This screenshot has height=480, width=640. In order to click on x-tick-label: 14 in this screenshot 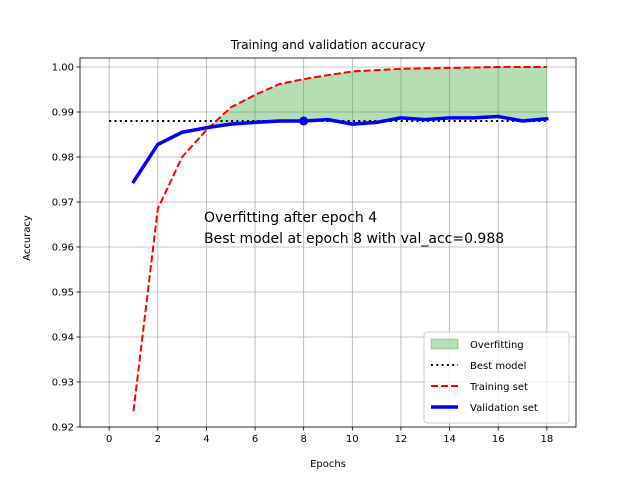, I will do `click(449, 439)`.